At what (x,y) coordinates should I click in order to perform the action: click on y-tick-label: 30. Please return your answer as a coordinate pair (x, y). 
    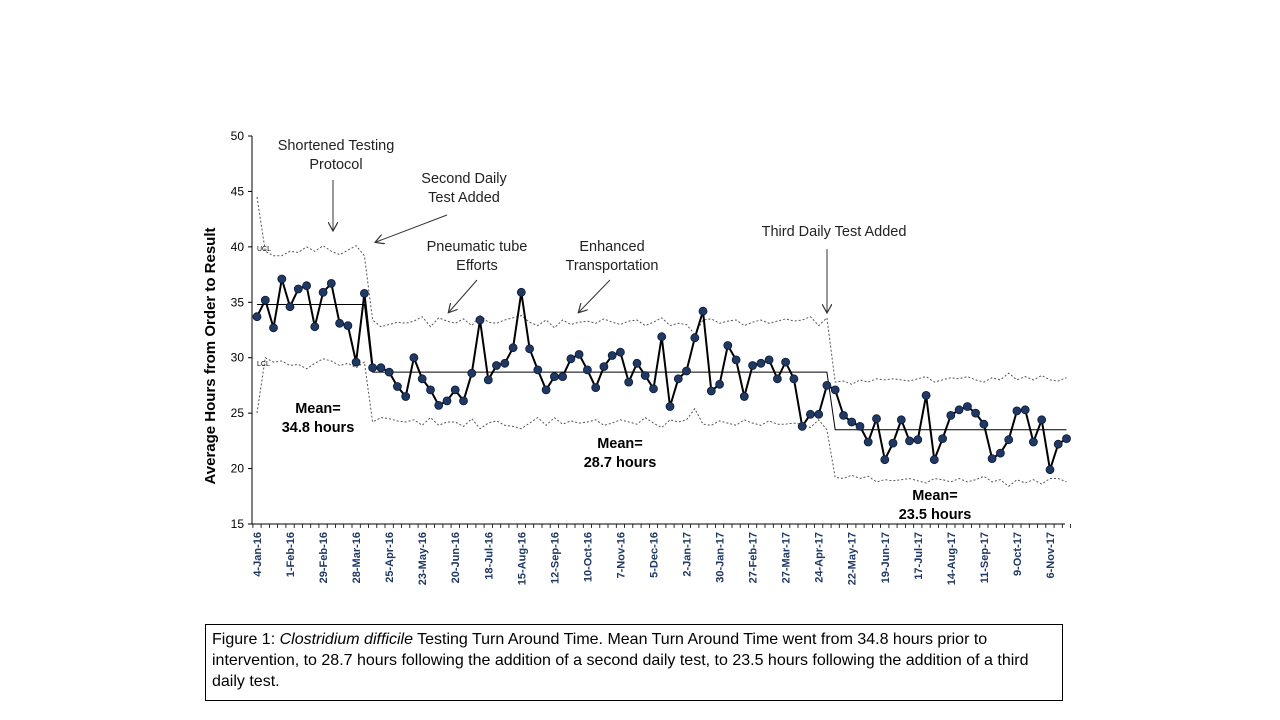
    Looking at the image, I should click on (238, 358).